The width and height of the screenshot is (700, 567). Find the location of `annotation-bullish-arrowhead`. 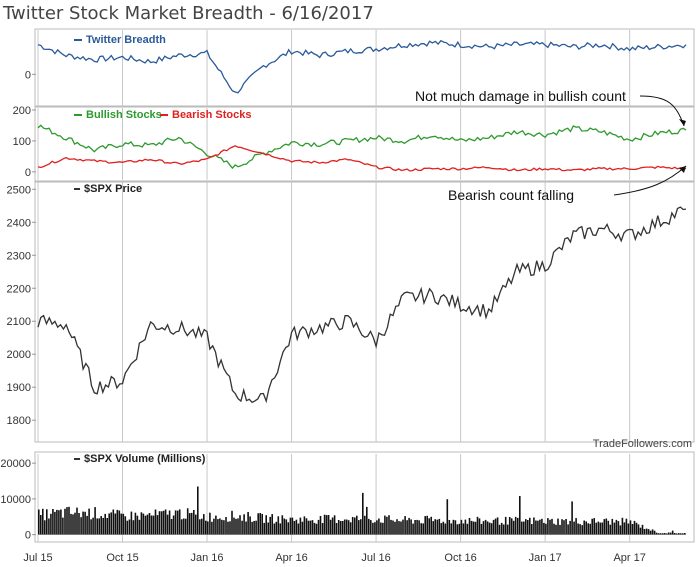

annotation-bullish-arrowhead is located at coordinates (682, 122).